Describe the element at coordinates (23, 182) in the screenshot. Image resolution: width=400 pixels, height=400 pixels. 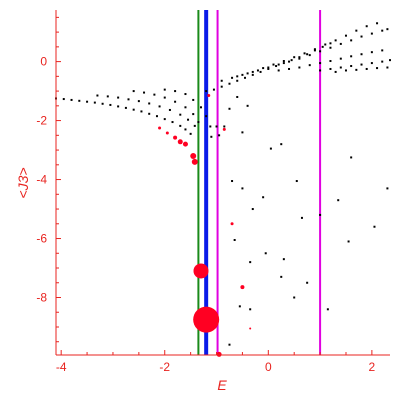
I see `y-axis-title: <J3>` at that location.